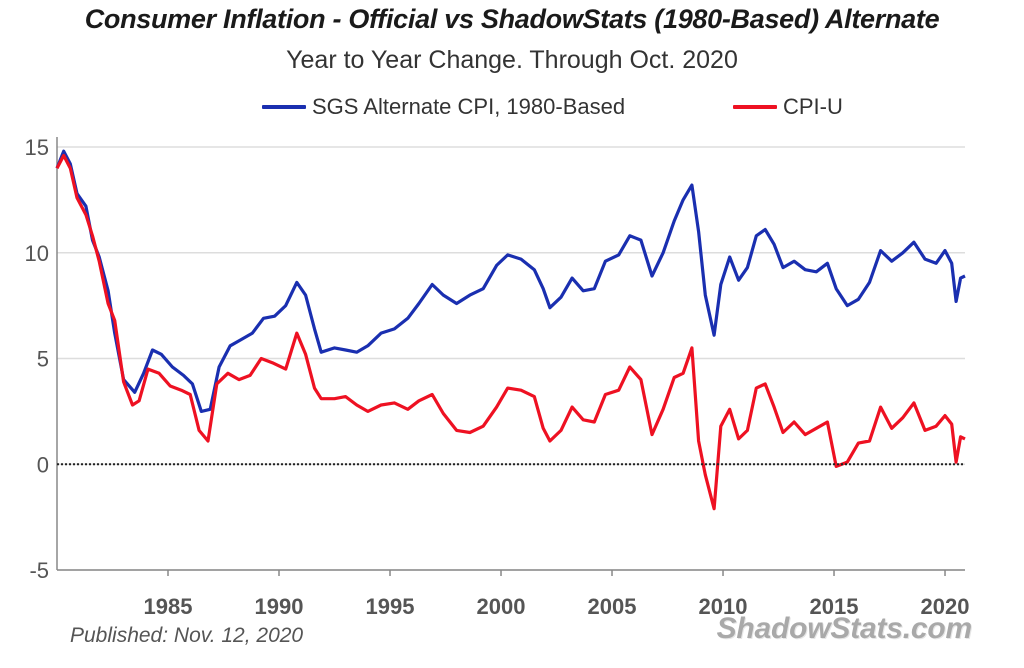  What do you see at coordinates (284, 107) in the screenshot?
I see `legend-swatch-sgs` at bounding box center [284, 107].